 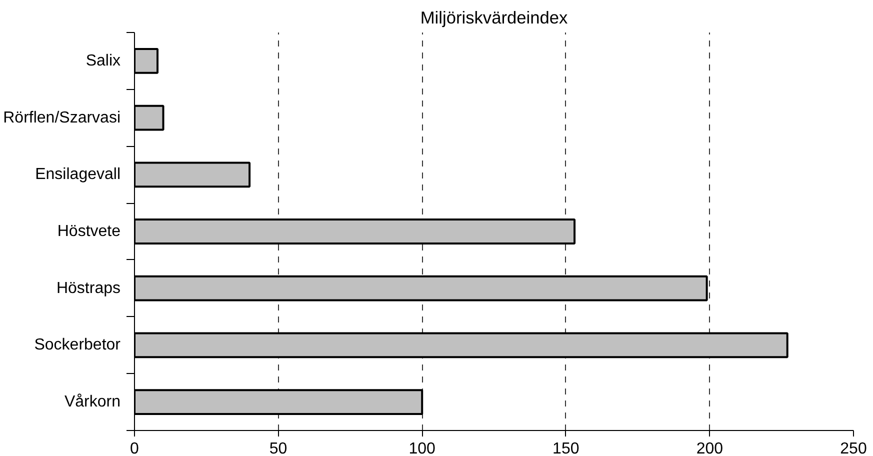 I want to click on x-tick-label: 50, so click(x=278, y=448).